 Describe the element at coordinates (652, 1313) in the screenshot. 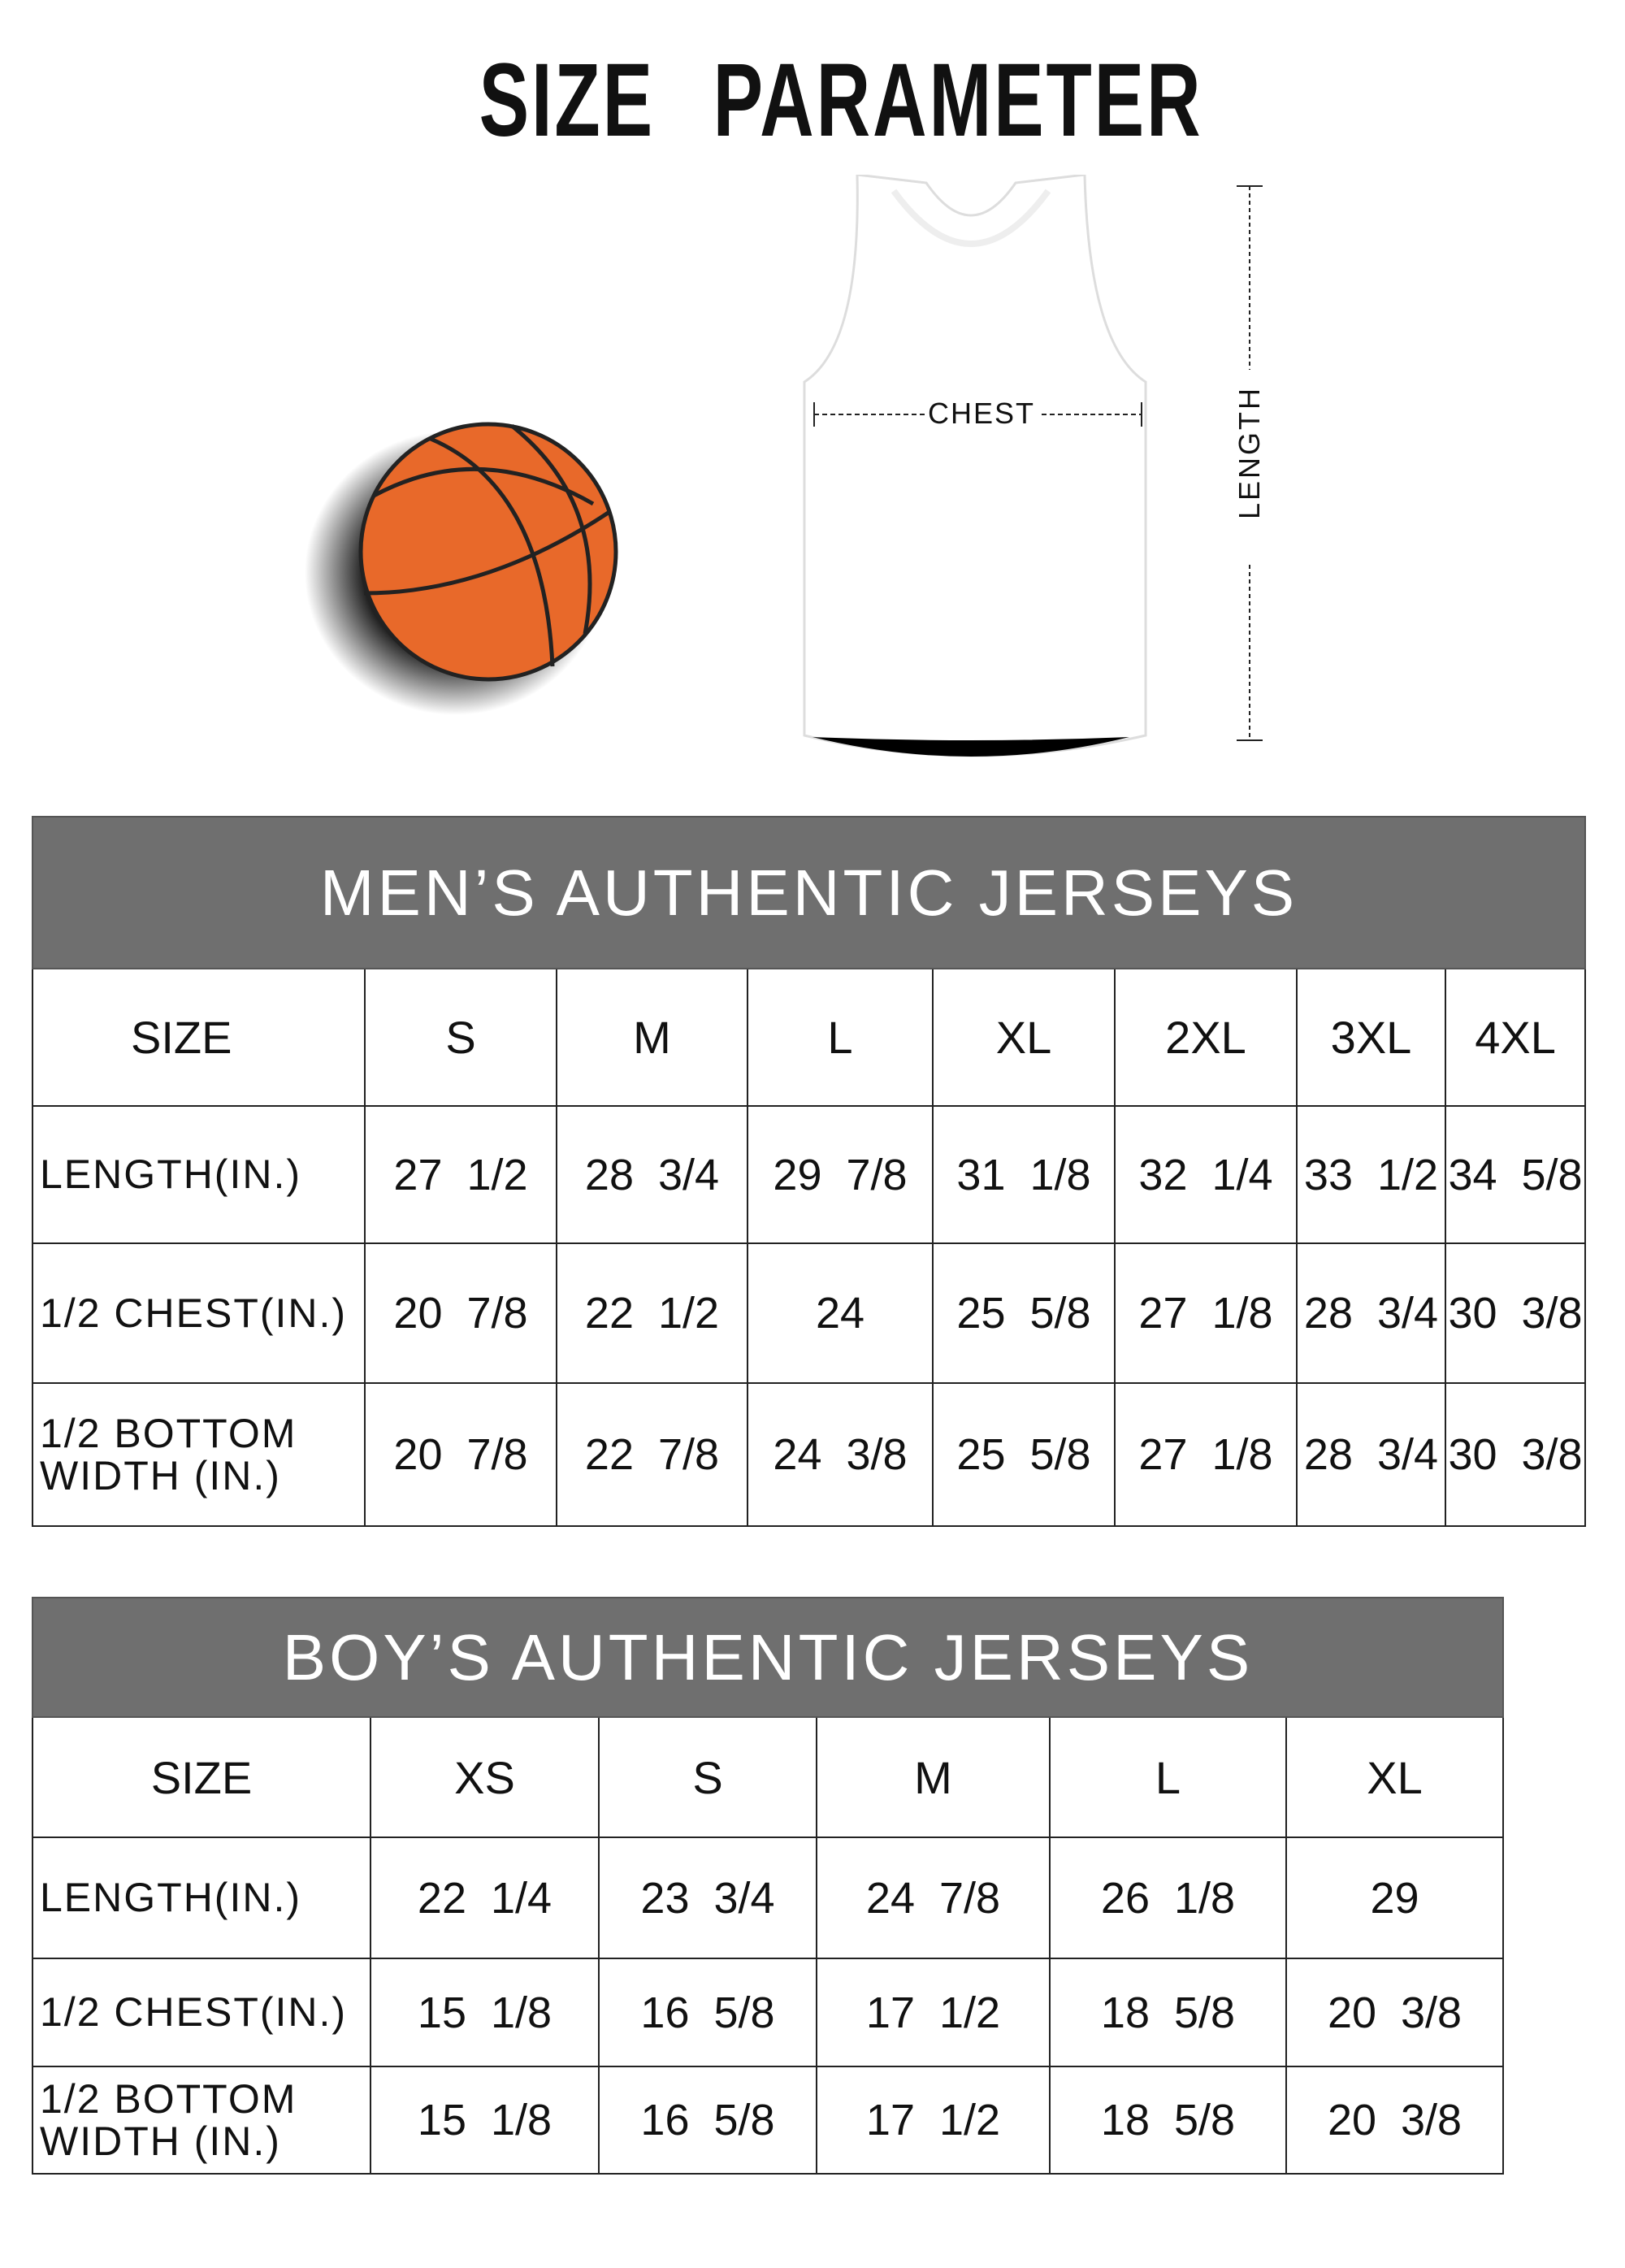

I see `table-cell: 22 1/2` at that location.